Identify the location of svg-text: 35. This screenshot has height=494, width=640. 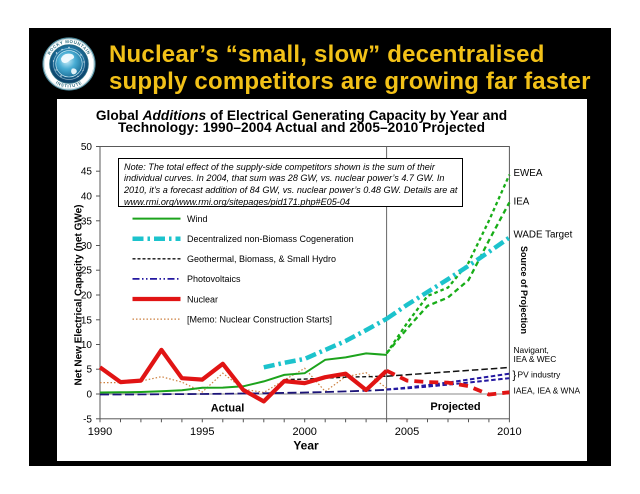
(87, 221).